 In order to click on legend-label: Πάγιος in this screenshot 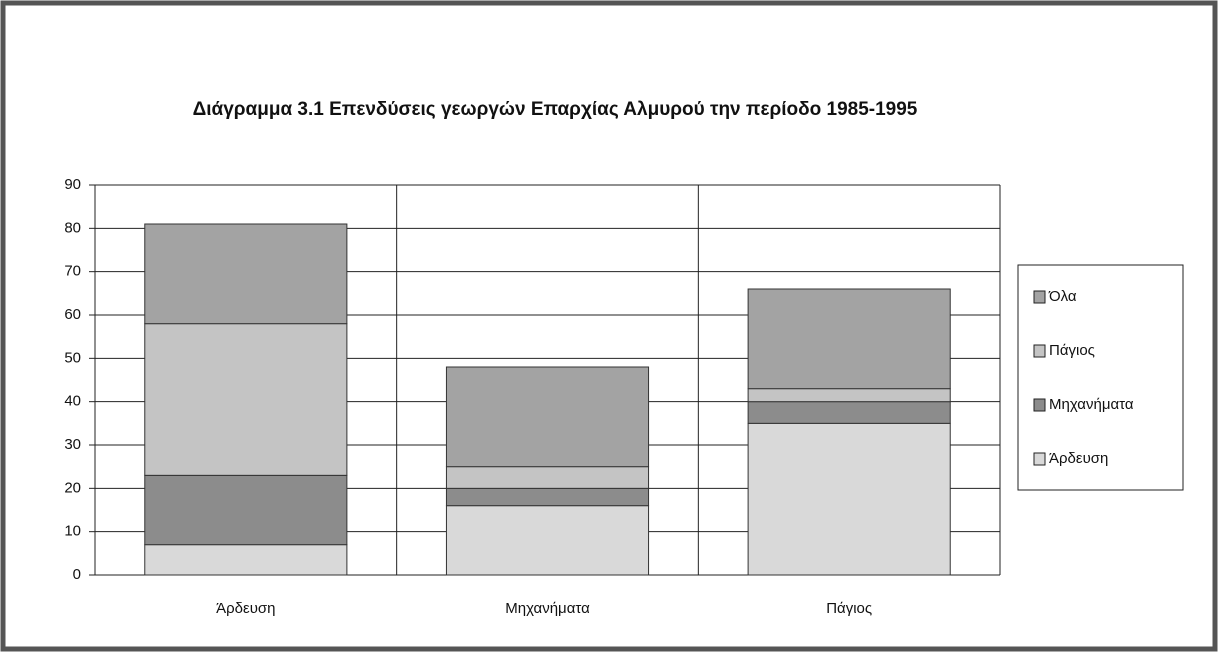, I will do `click(1072, 350)`.